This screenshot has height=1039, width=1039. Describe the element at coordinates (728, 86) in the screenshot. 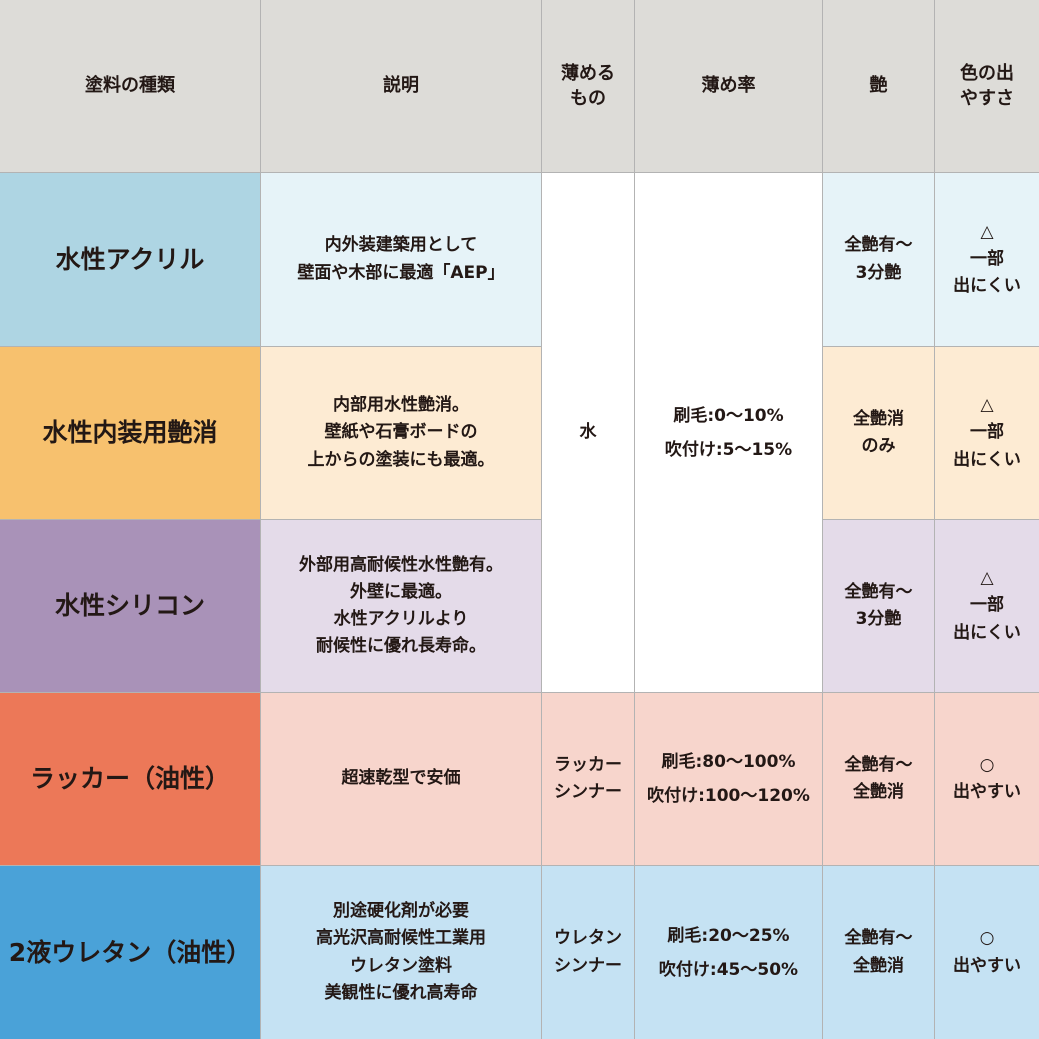

I see `header-dilution-ratio: 薄め率` at that location.